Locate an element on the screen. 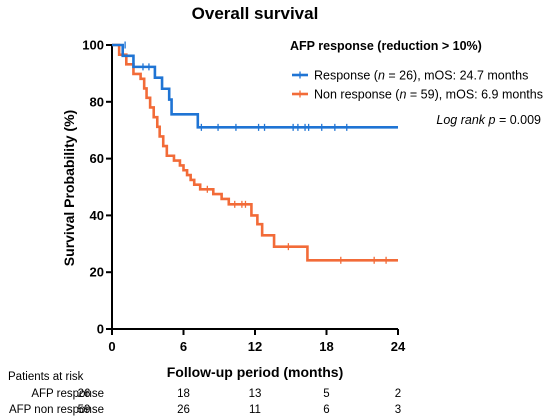 The width and height of the screenshot is (550, 418). non-response-legend-label: Non response (n = 59), mOS: 6.9 months is located at coordinates (428, 95).